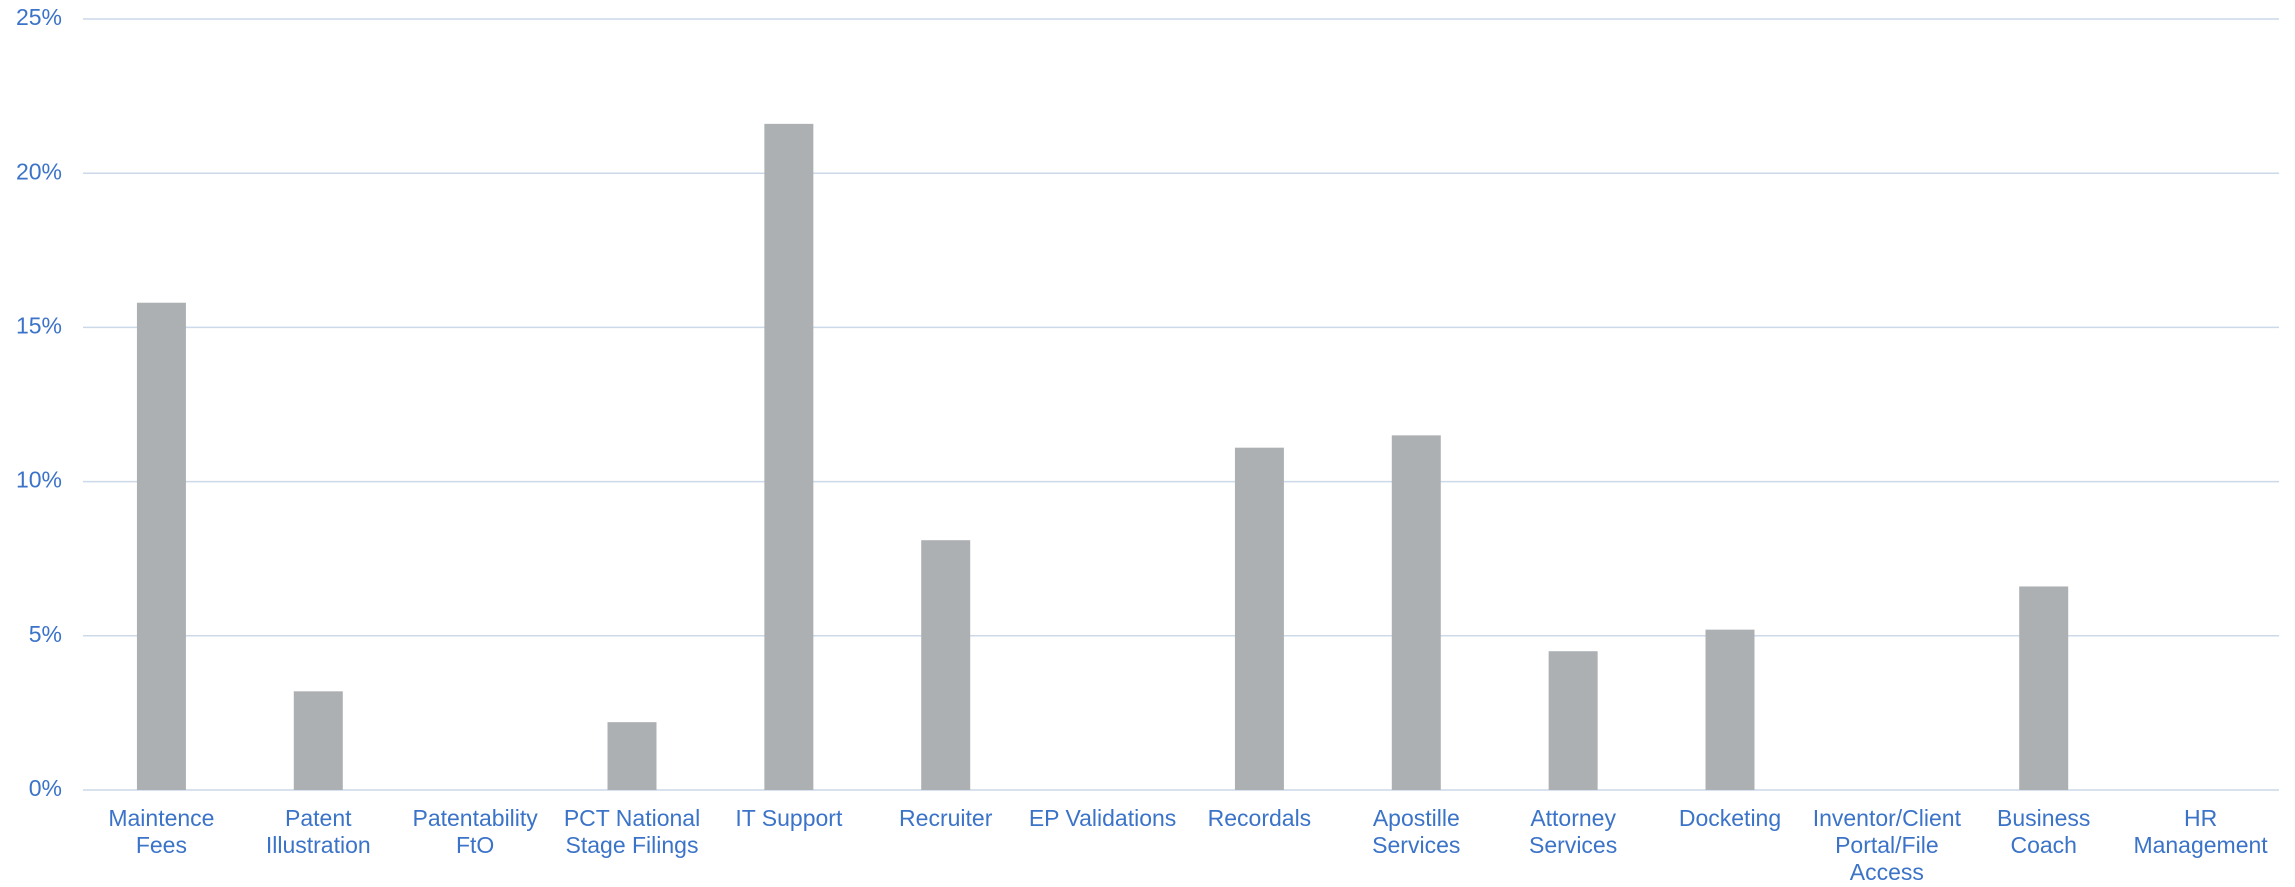 The height and width of the screenshot is (887, 2295). What do you see at coordinates (39, 325) in the screenshot?
I see `y-tick-label: 15%` at bounding box center [39, 325].